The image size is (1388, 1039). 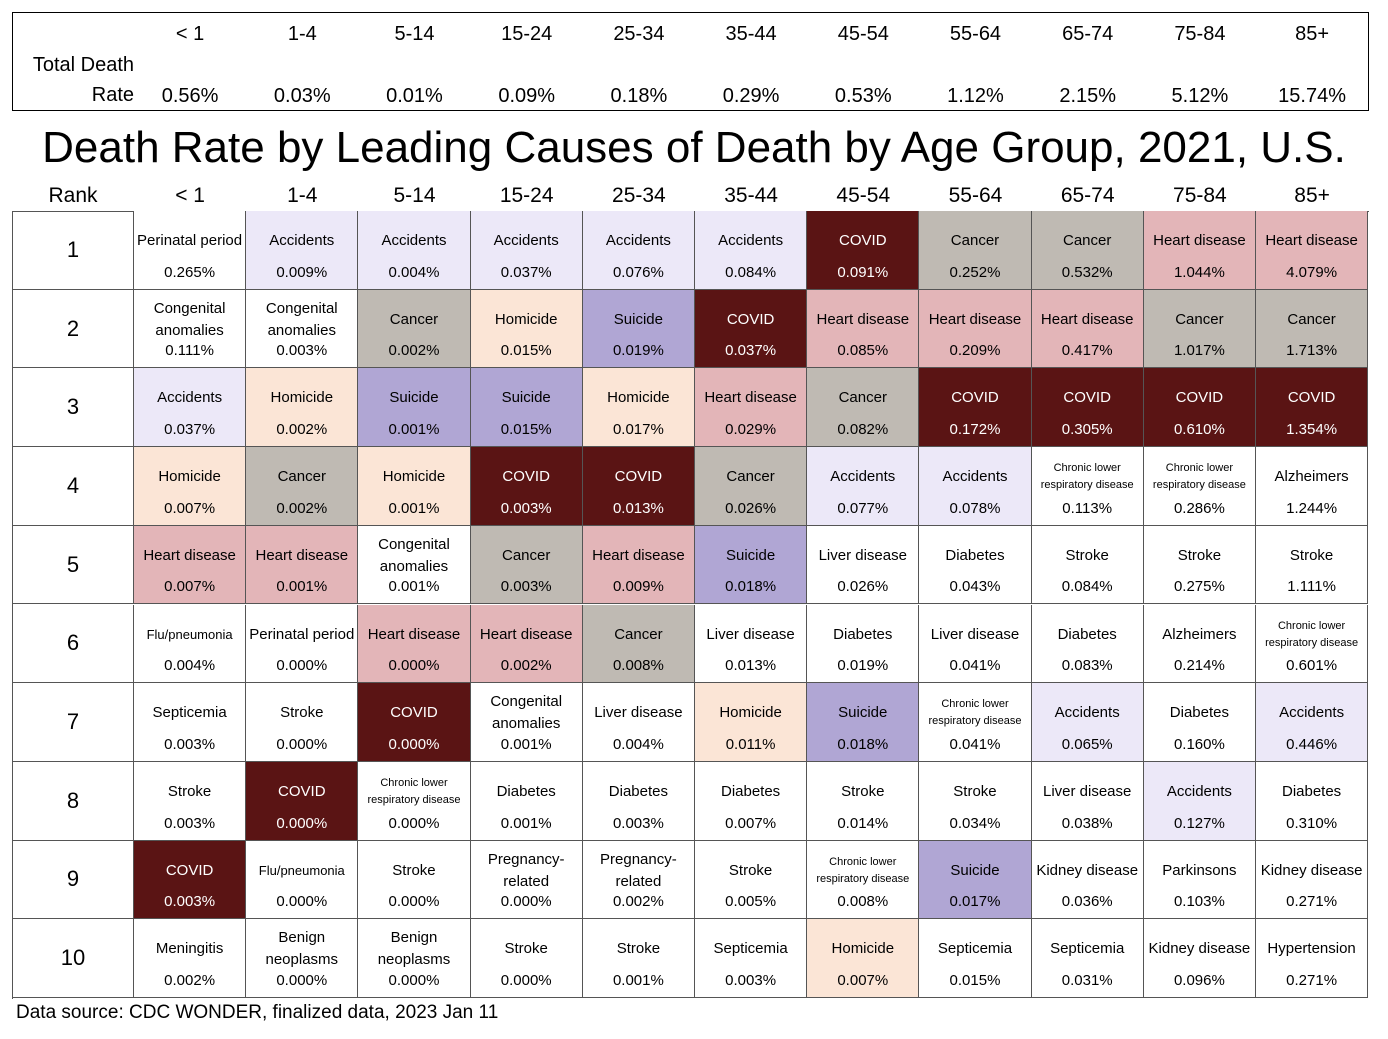 What do you see at coordinates (189, 351) in the screenshot?
I see `rate: 0.111%` at bounding box center [189, 351].